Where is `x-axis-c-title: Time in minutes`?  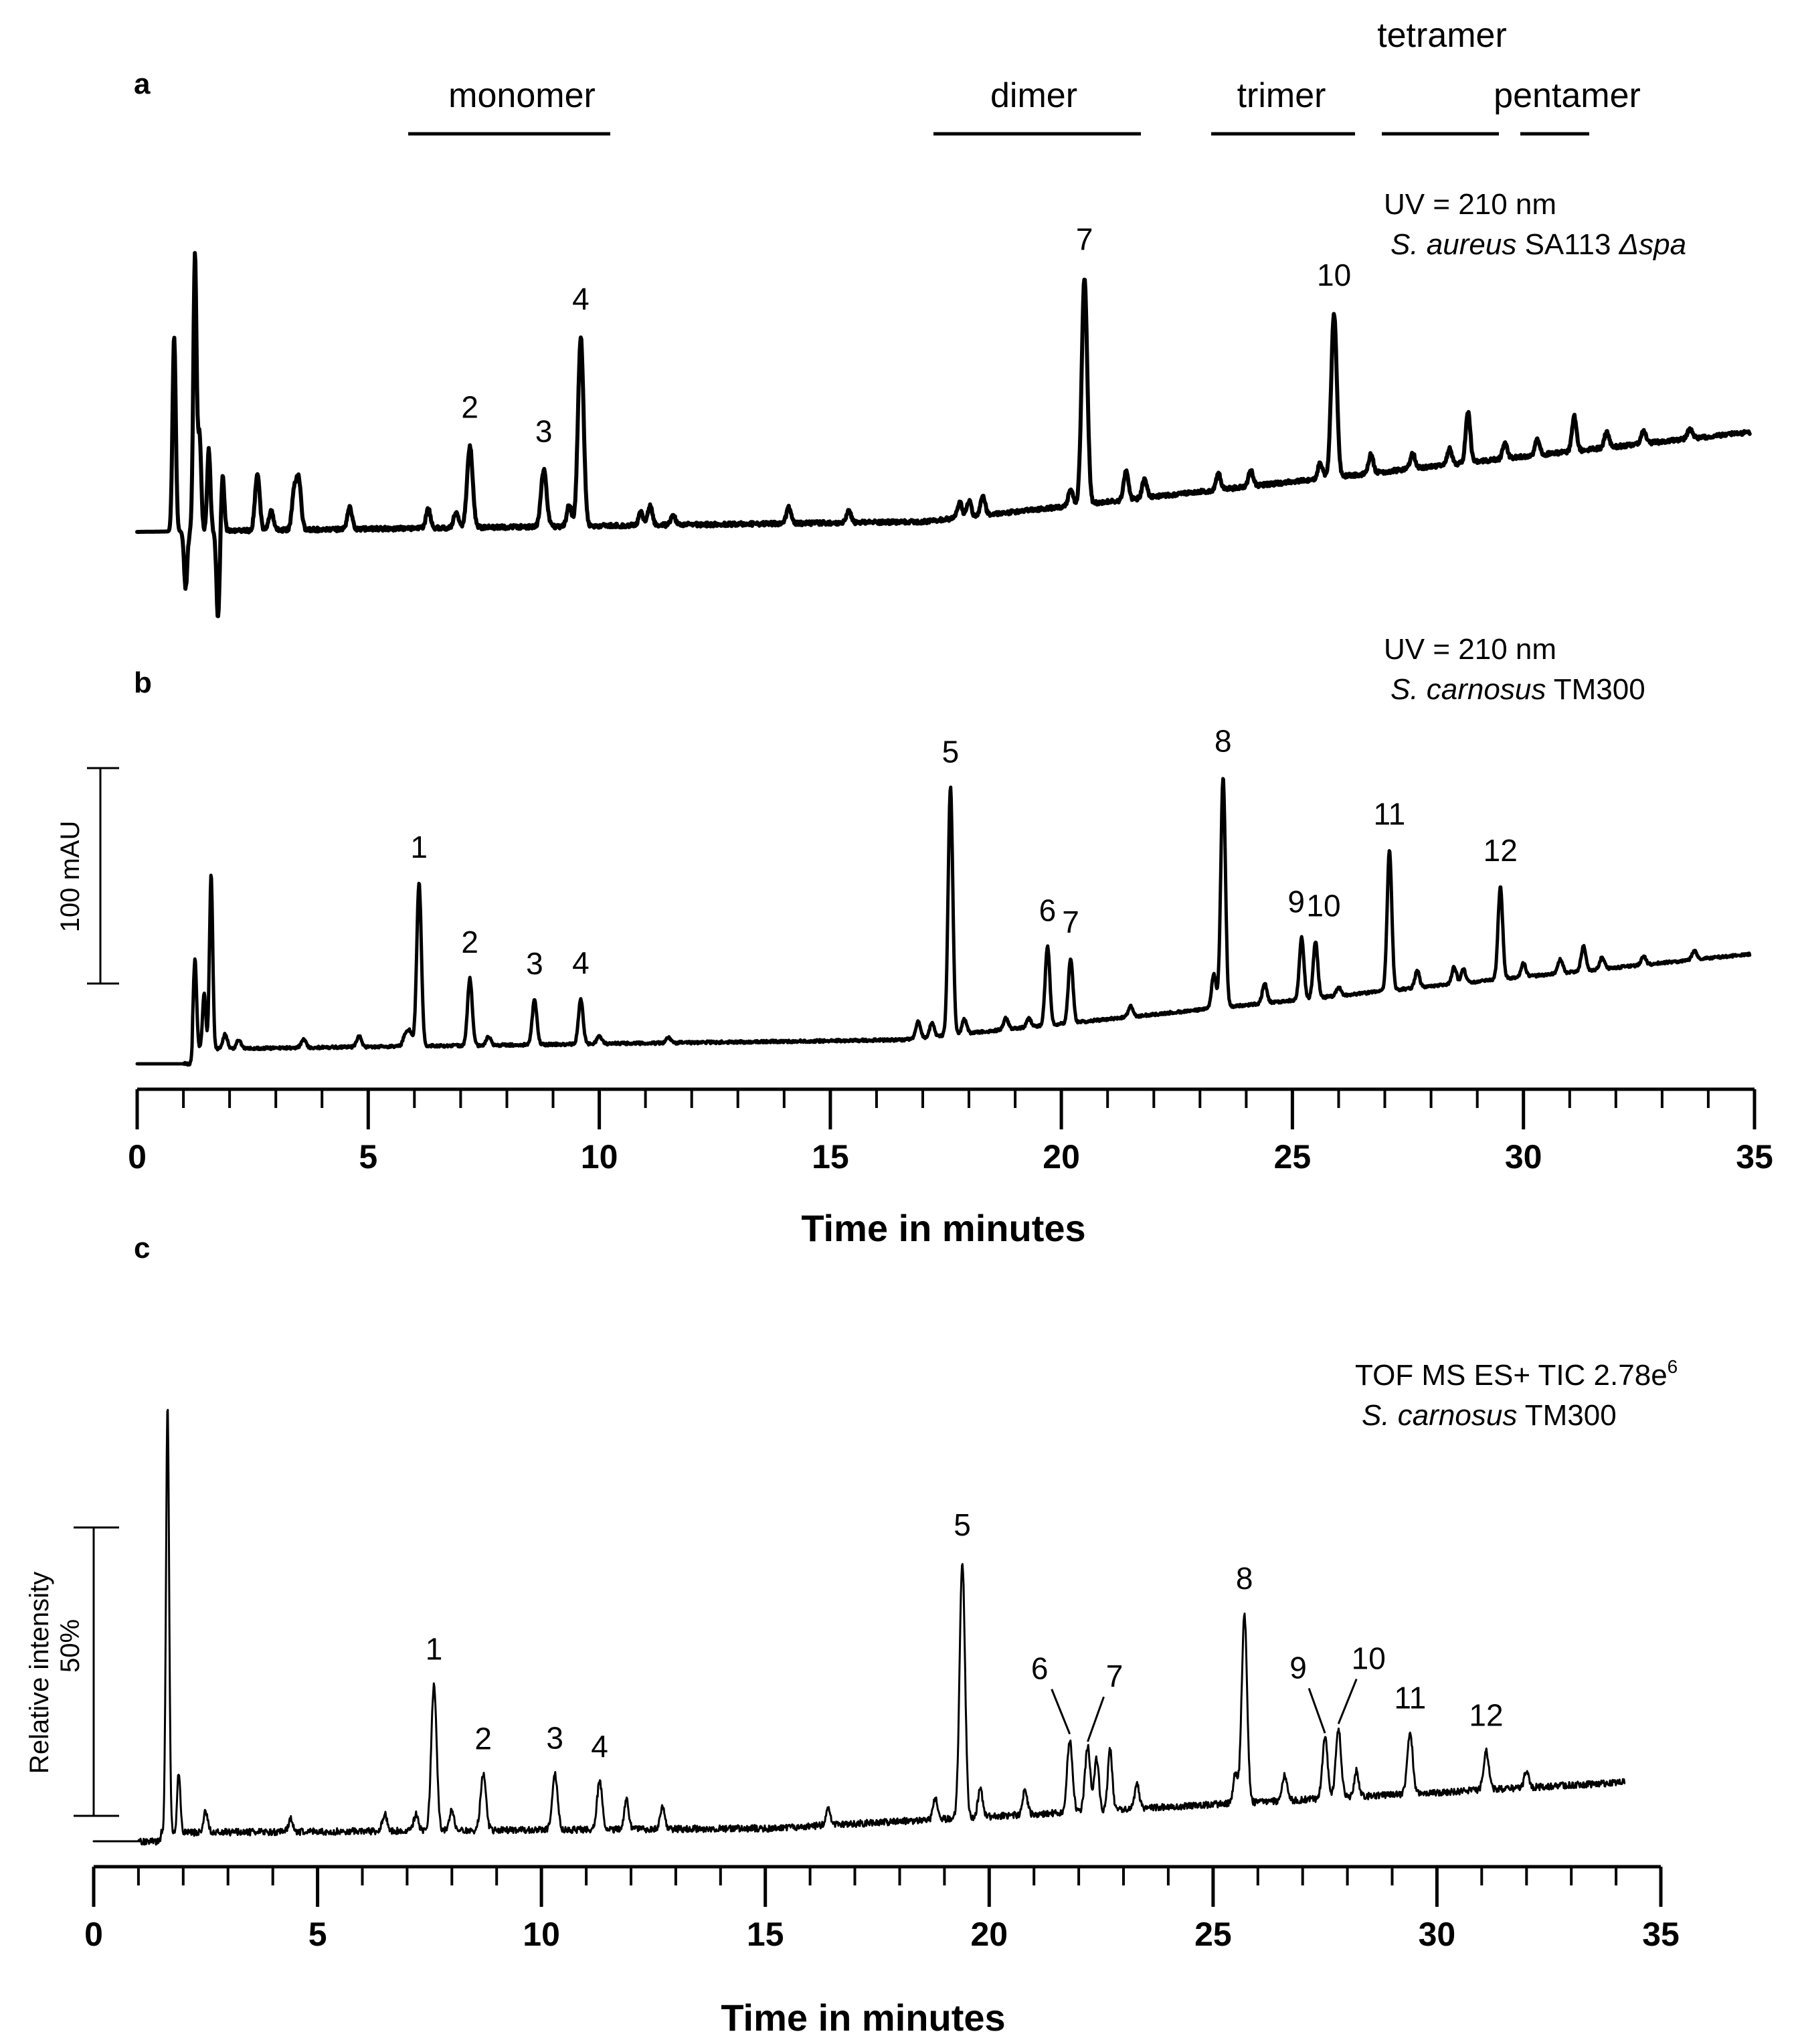 x-axis-c-title: Time in minutes is located at coordinates (863, 2017).